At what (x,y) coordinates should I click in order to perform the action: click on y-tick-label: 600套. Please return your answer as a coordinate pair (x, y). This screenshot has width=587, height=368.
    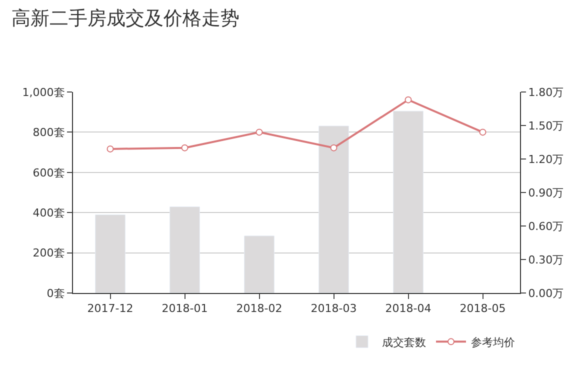
    Looking at the image, I should click on (48, 173).